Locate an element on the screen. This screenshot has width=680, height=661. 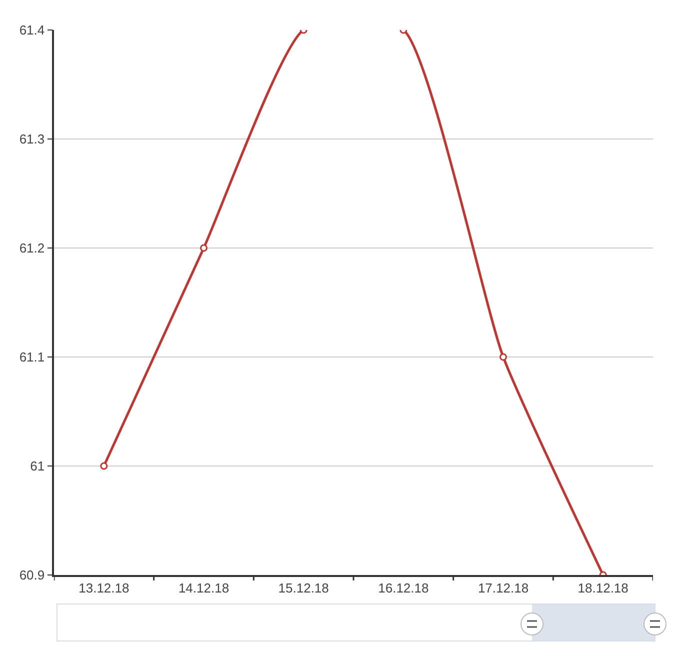
x-tick-label: 18.12.18 is located at coordinates (603, 588).